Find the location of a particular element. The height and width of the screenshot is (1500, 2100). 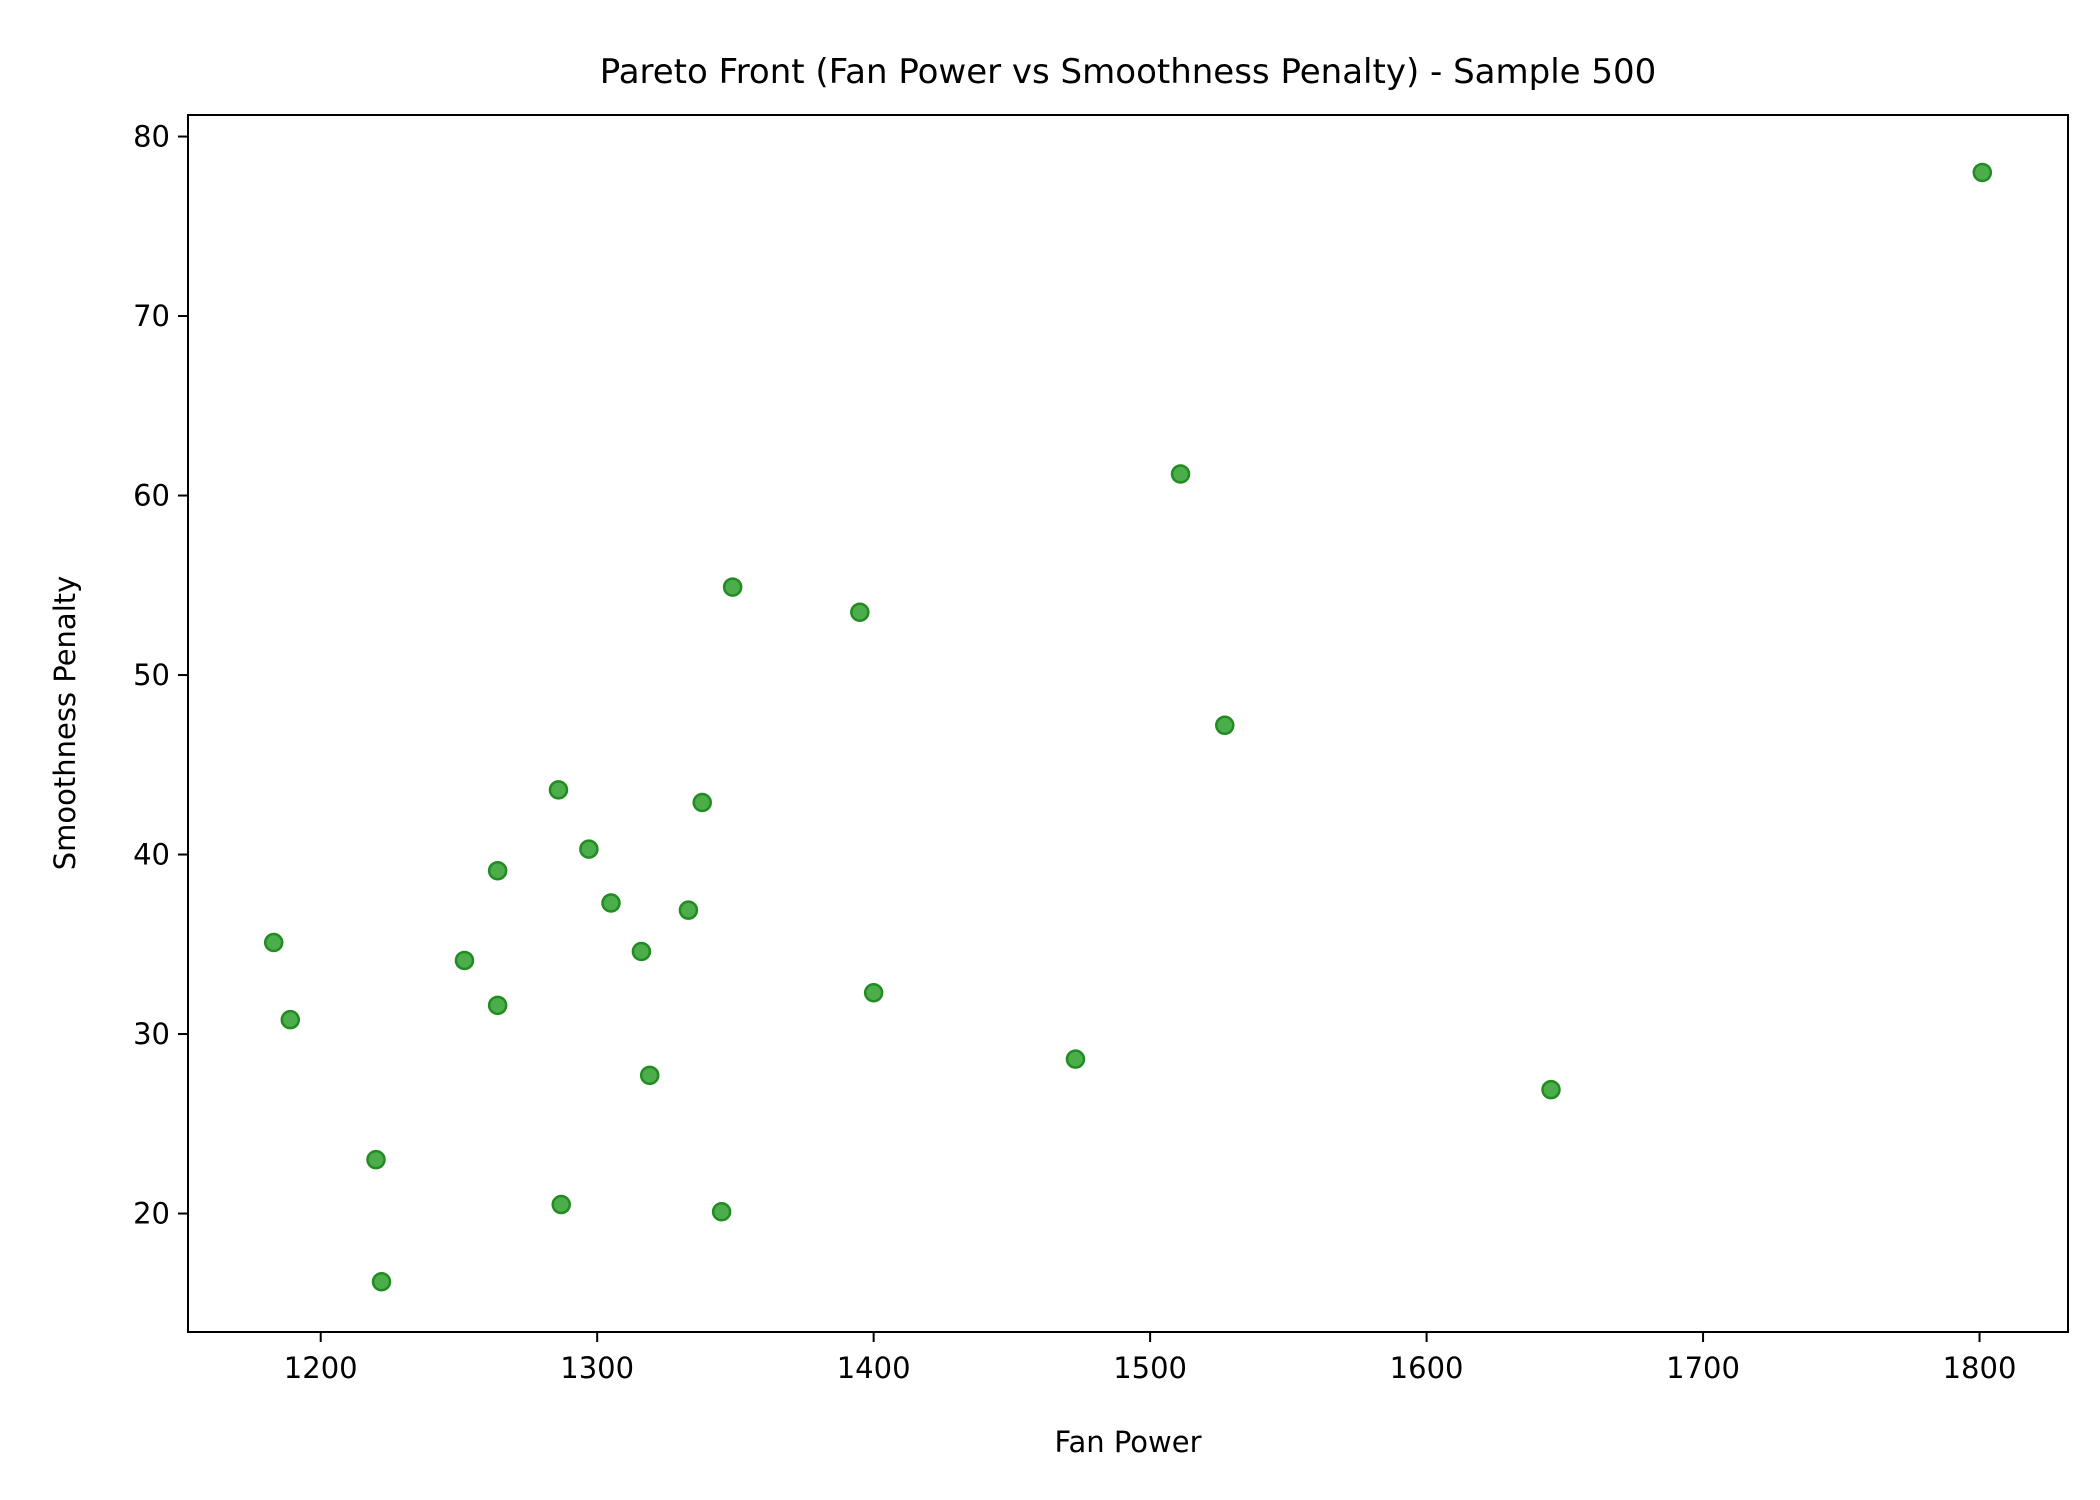

y-axis: 20 30 40 50 60 70 80 is located at coordinates (160, 675).